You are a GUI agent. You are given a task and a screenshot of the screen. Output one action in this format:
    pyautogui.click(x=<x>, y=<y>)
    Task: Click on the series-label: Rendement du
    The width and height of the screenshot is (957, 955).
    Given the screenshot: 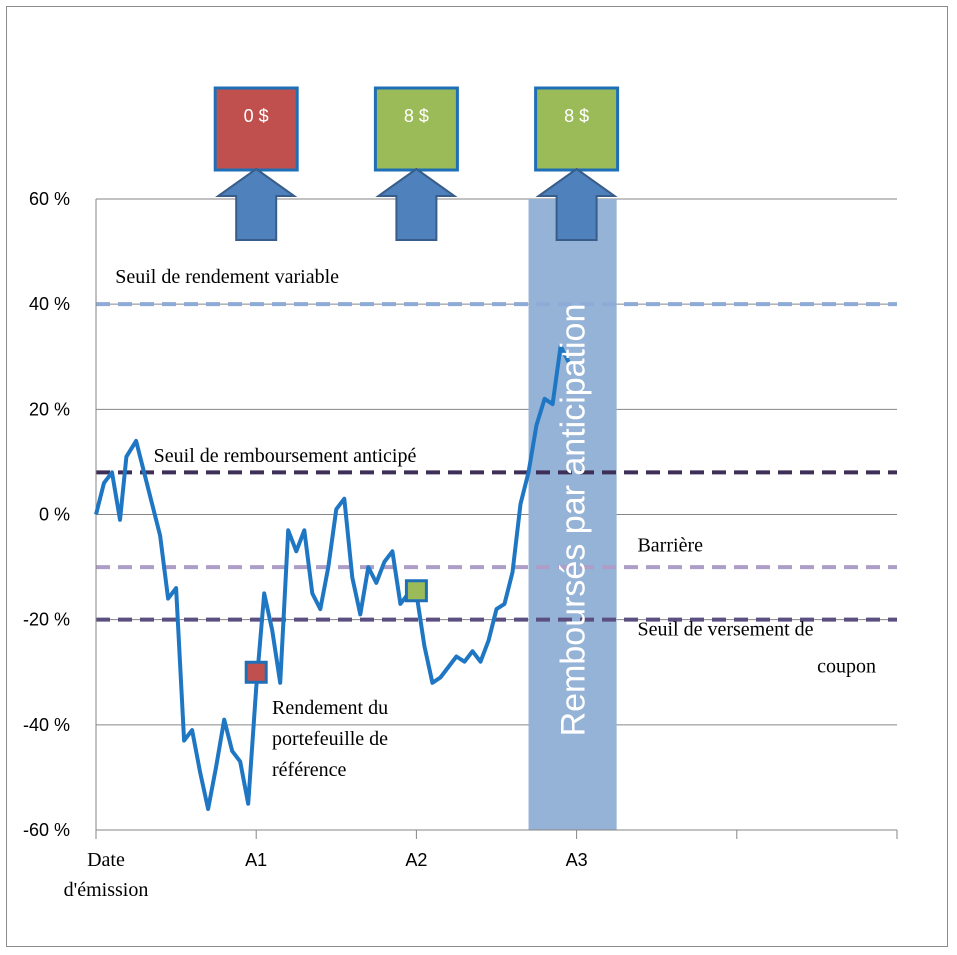 What is the action you would take?
    pyautogui.click(x=330, y=708)
    